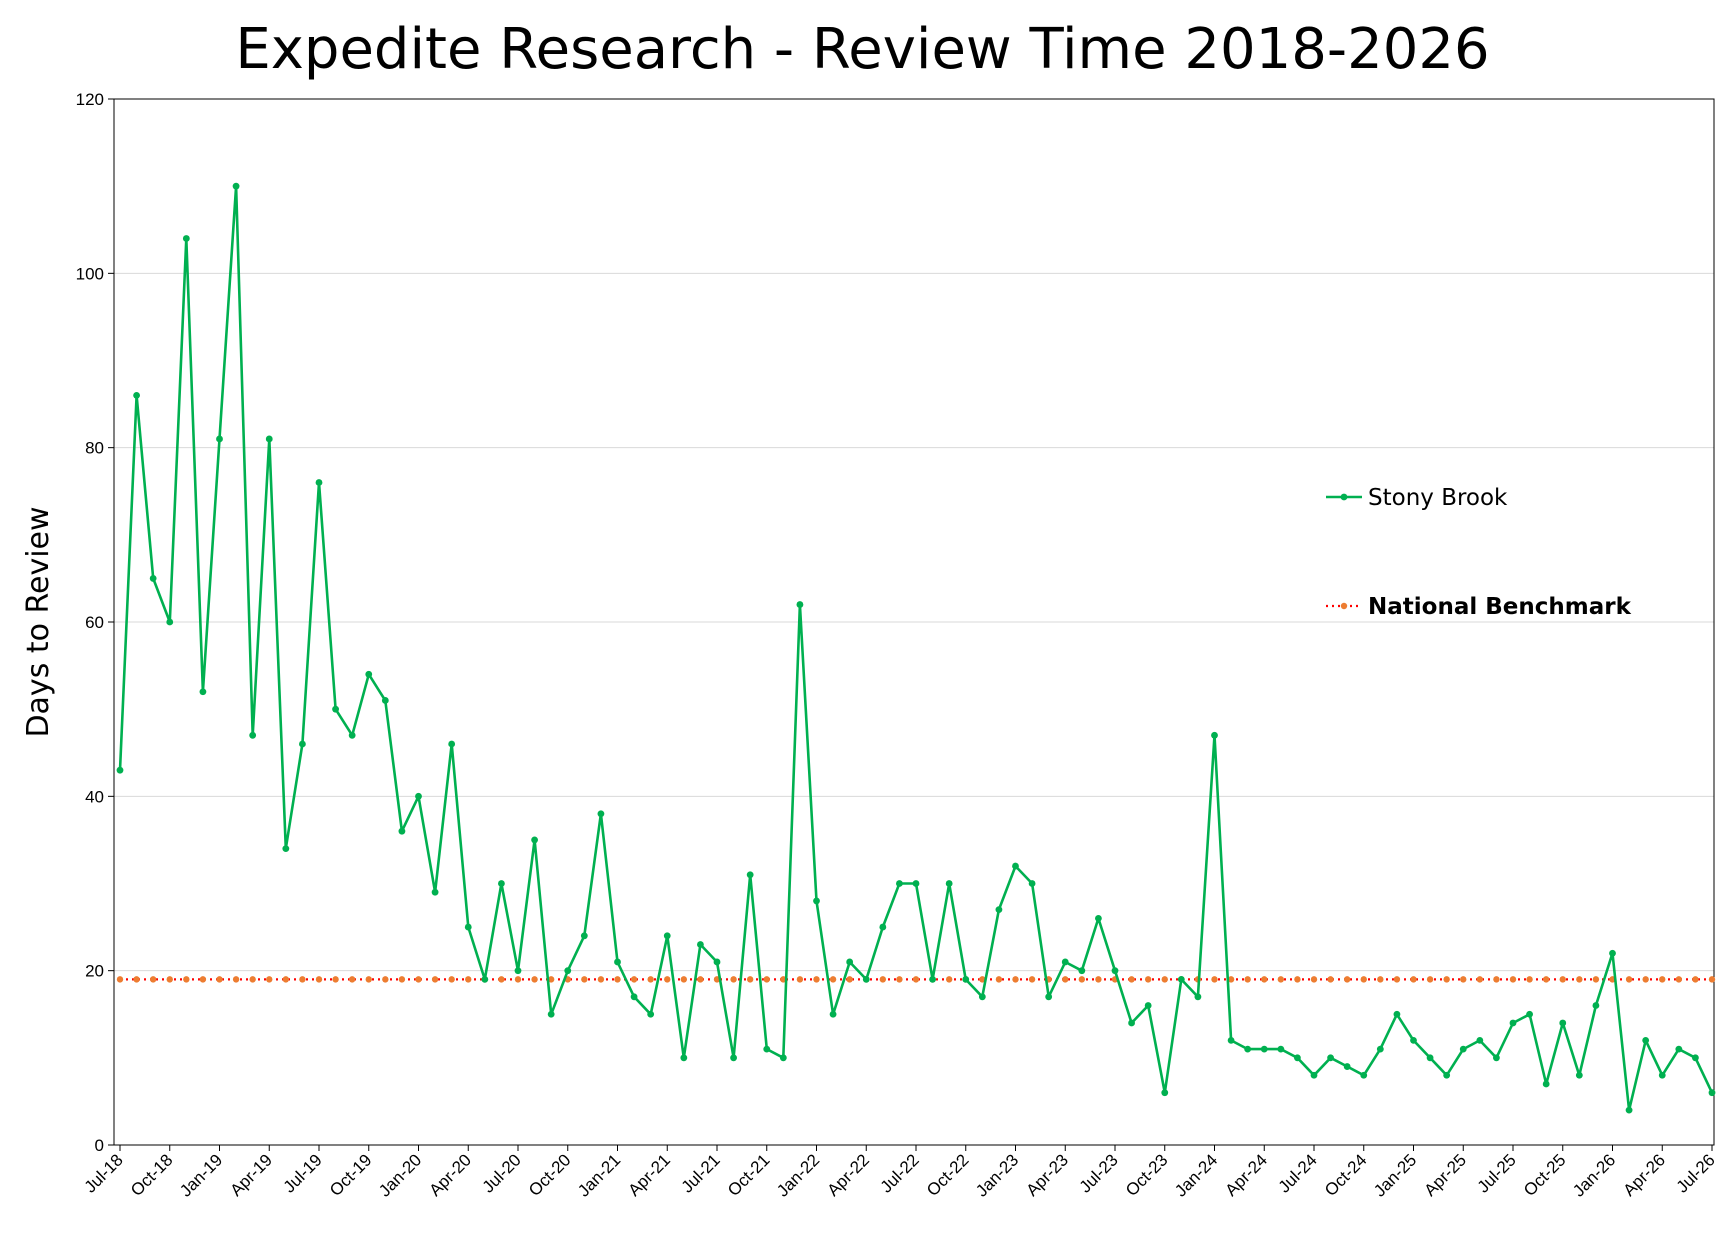  Describe the element at coordinates (1298, 1173) in the screenshot. I see `x-tick-label: Jul-24` at that location.